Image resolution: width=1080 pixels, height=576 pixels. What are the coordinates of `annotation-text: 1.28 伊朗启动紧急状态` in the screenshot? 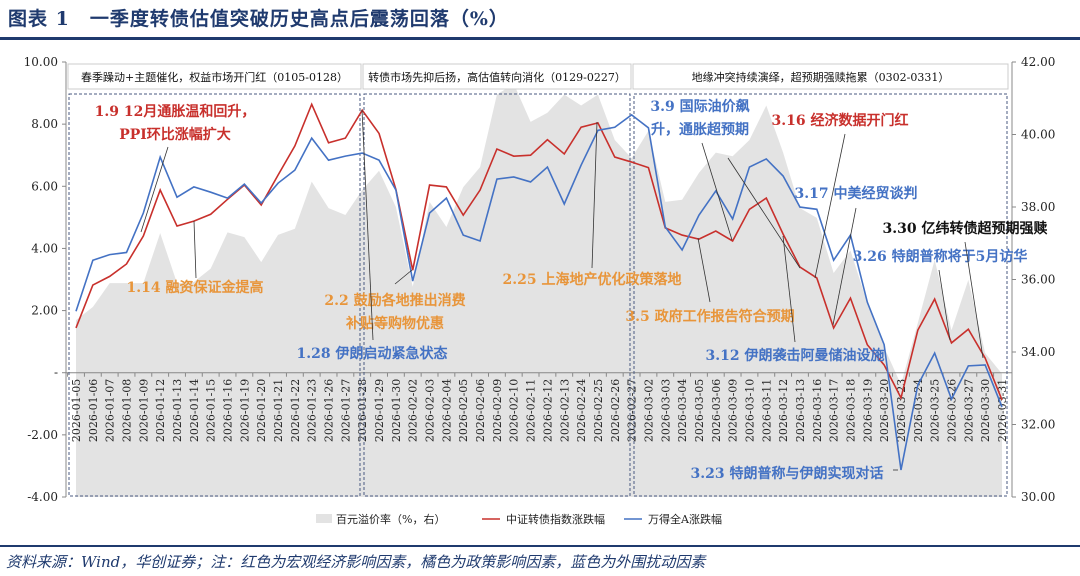 It's located at (372, 353).